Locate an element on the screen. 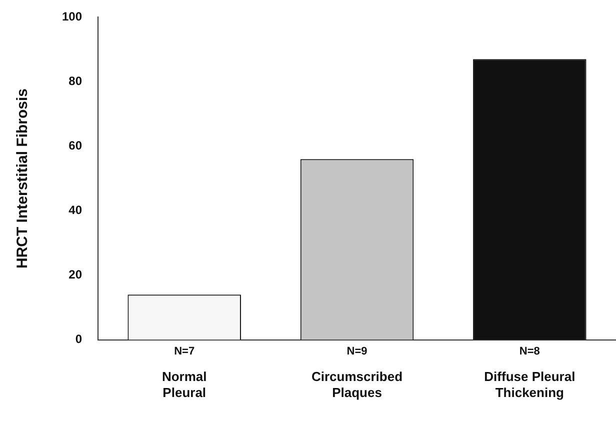  y-tick-label: 80 is located at coordinates (75, 81).